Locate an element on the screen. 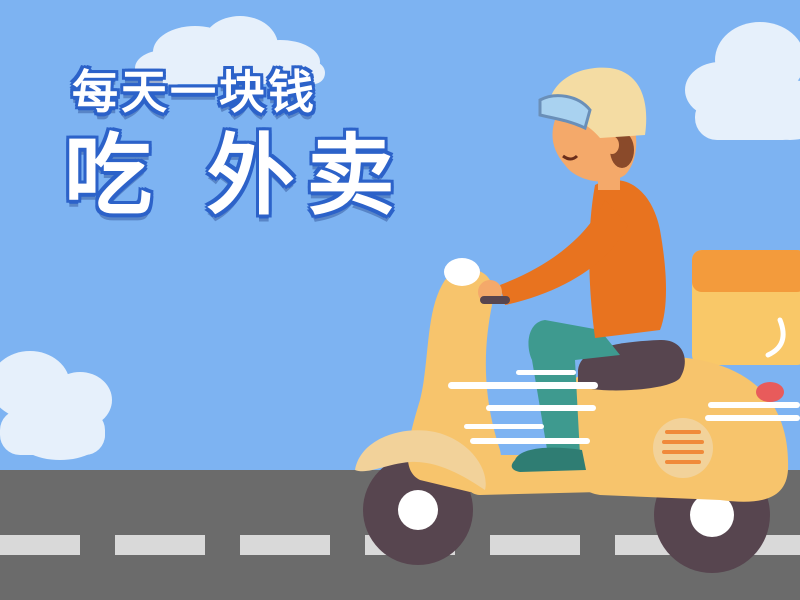 Image resolution: width=800 pixels, height=600 pixels. rider-shoe is located at coordinates (548, 459).